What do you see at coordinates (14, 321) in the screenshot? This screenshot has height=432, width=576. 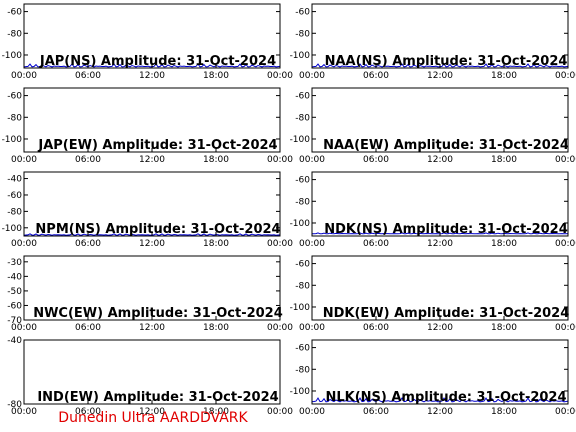 I see `y-tick-label: -70` at bounding box center [14, 321].